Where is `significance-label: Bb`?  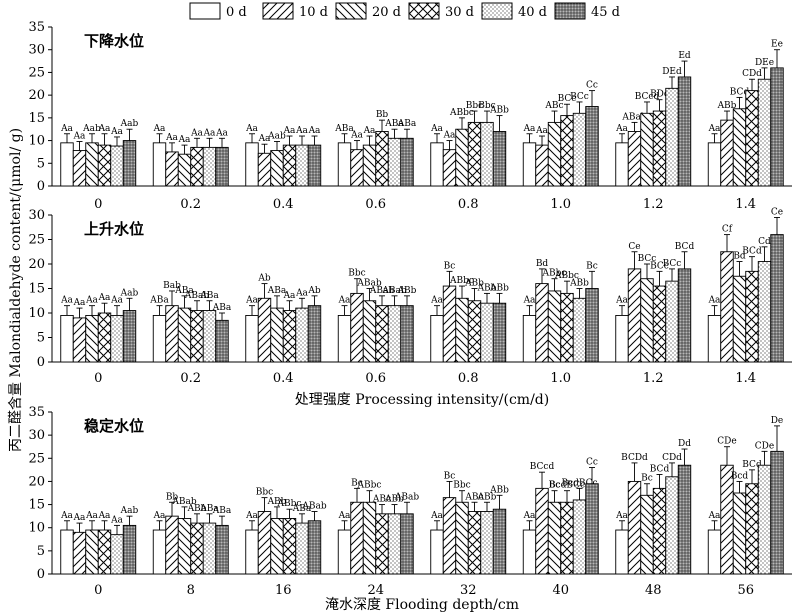 significance-label: Bb is located at coordinates (172, 497).